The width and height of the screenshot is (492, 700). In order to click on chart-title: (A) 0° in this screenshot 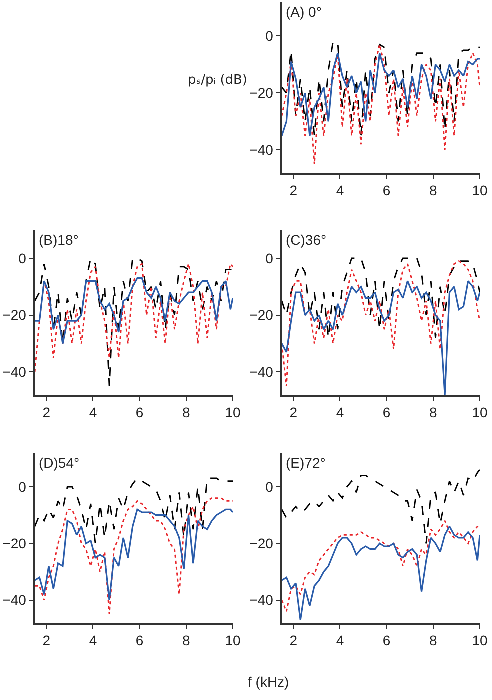, I will do `click(304, 12)`.